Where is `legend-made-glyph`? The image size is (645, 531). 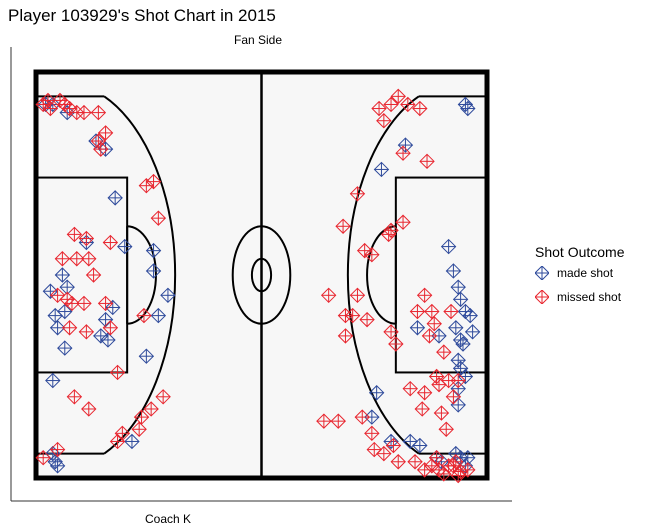
legend-made-glyph is located at coordinates (542, 273).